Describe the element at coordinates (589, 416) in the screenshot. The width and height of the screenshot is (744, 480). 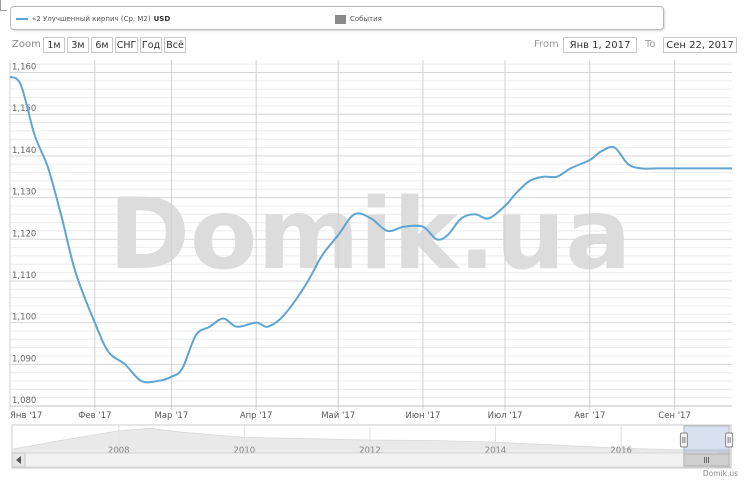
I see `x-tick-label: Авг '17` at that location.